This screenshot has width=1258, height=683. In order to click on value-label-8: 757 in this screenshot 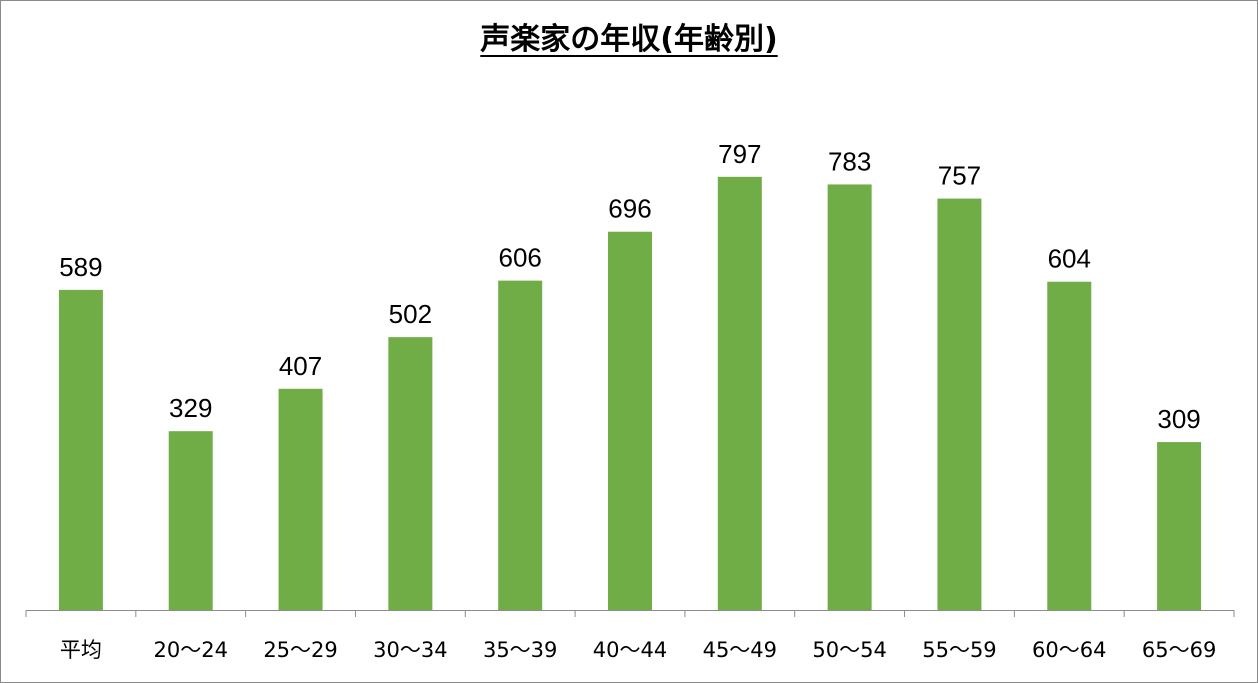, I will do `click(959, 176)`.